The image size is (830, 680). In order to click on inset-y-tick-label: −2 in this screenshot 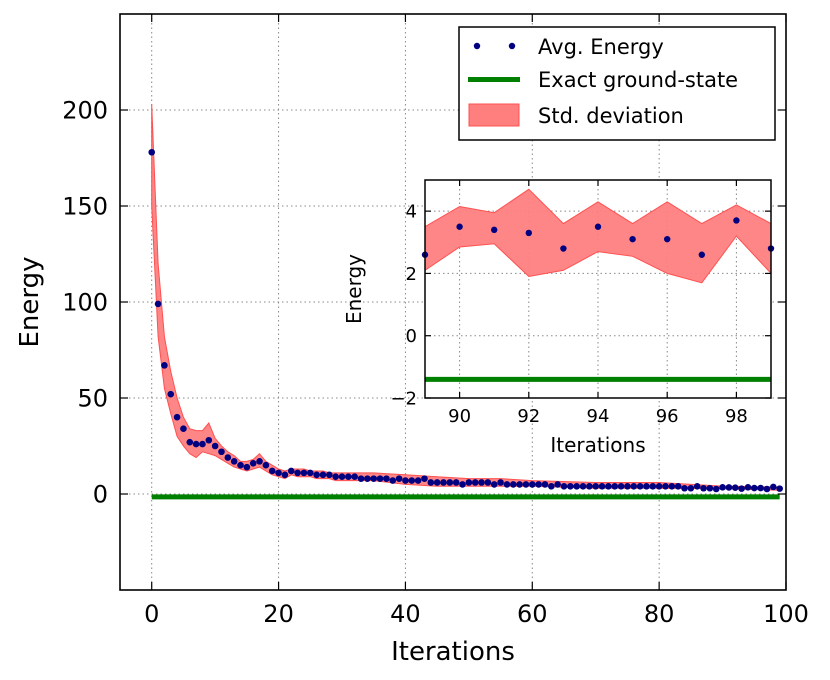, I will do `click(403, 398)`.